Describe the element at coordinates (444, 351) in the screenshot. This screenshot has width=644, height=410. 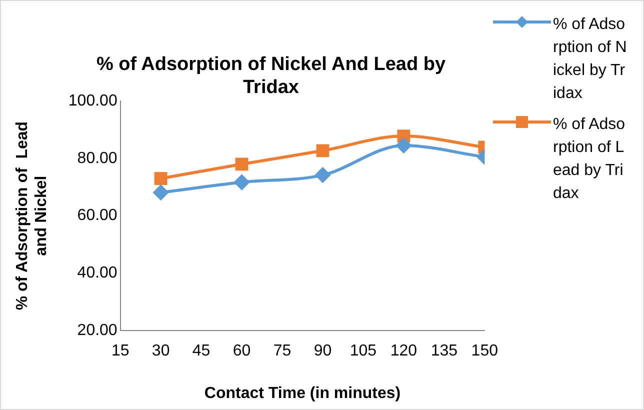
I see `x-tick-label: 135` at that location.